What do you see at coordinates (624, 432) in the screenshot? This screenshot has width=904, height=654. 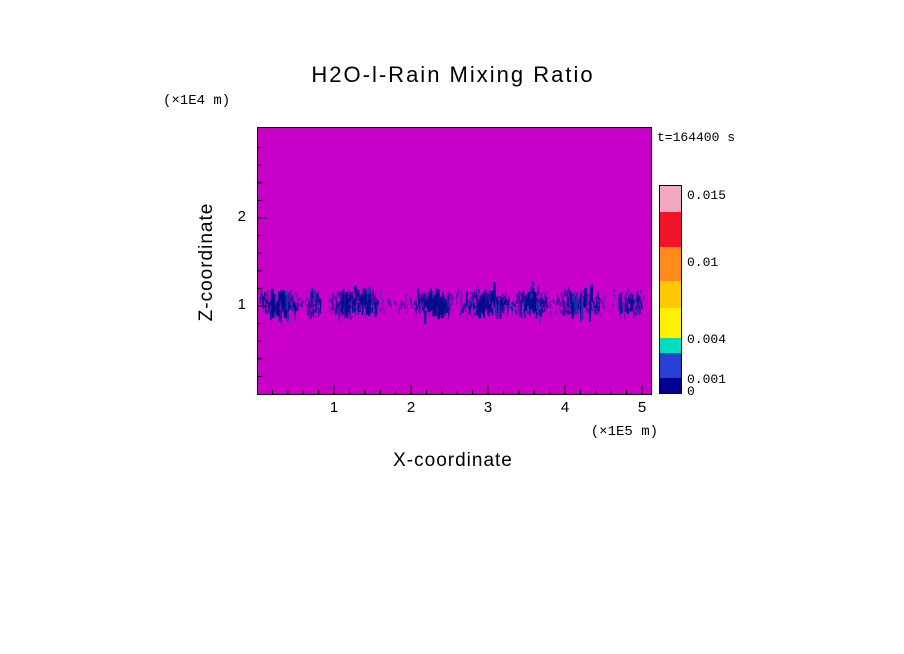 I see `x-axis-units: (×1E5 m)` at bounding box center [624, 432].